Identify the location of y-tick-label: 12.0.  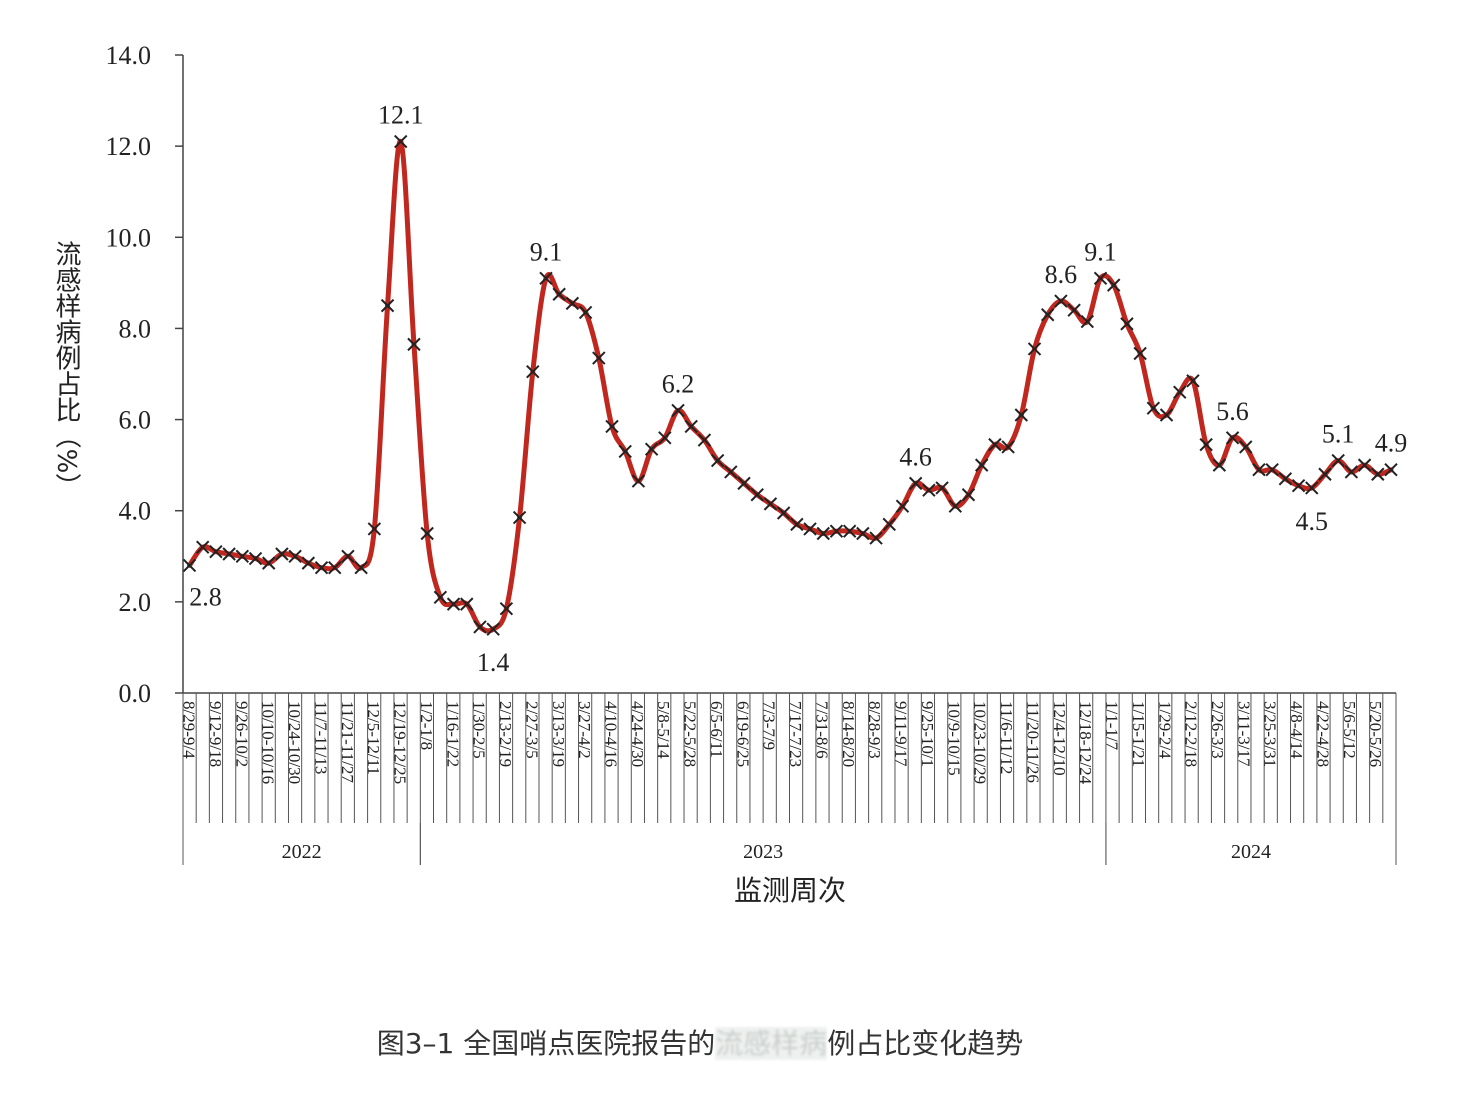
(129, 146).